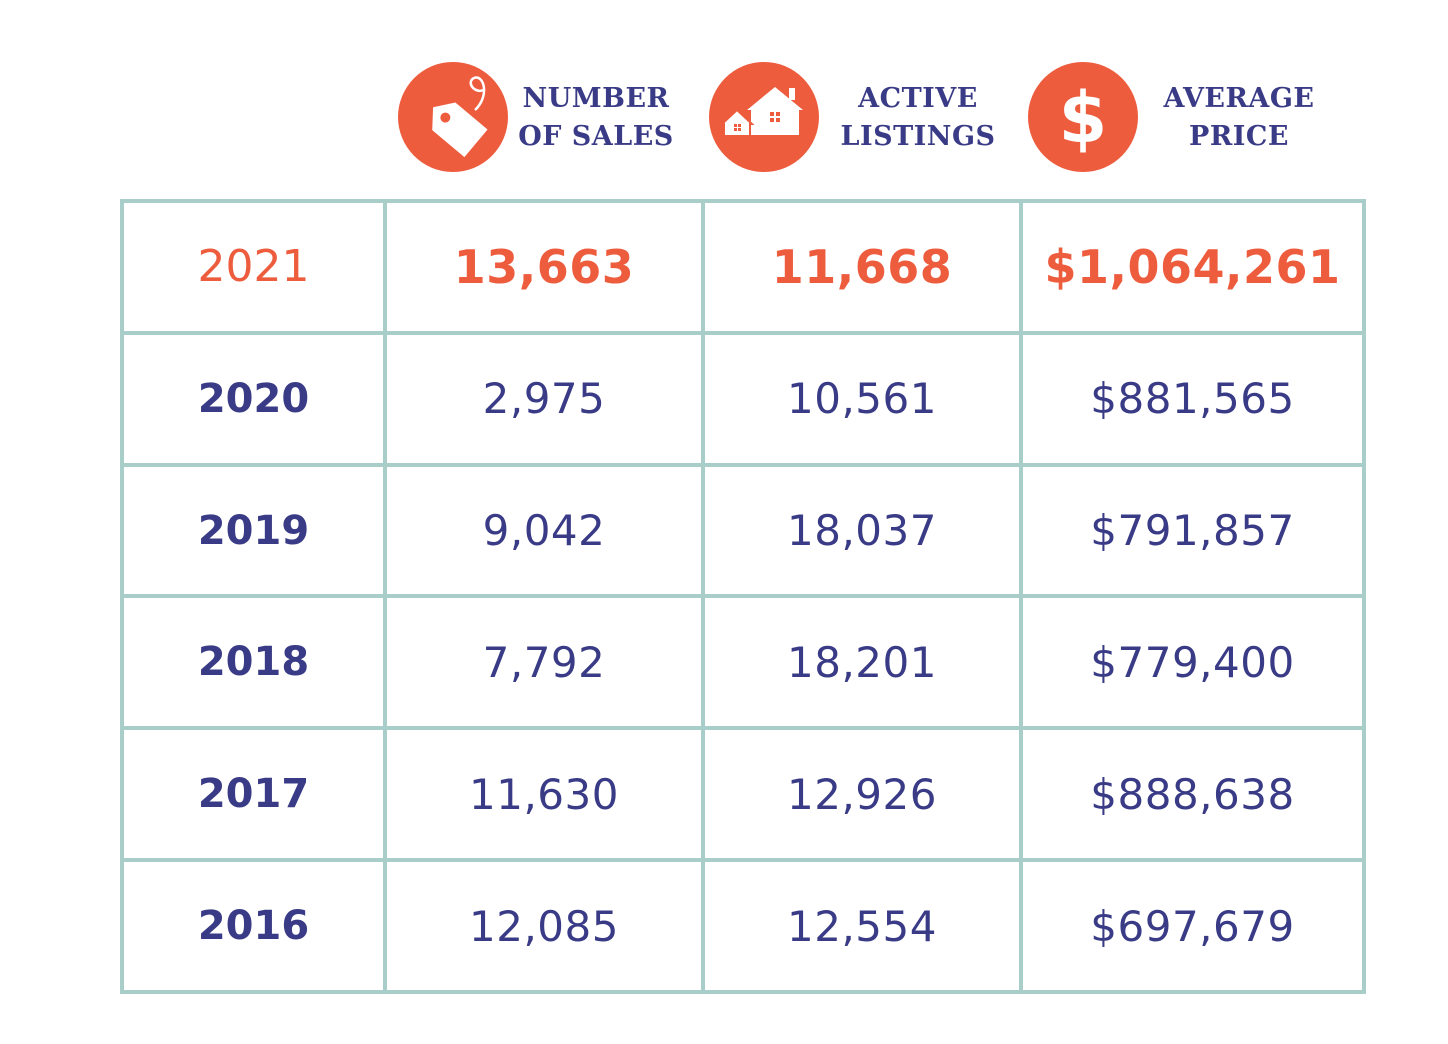 The height and width of the screenshot is (1044, 1448). What do you see at coordinates (544, 662) in the screenshot?
I see `sales-cell: 7,792` at bounding box center [544, 662].